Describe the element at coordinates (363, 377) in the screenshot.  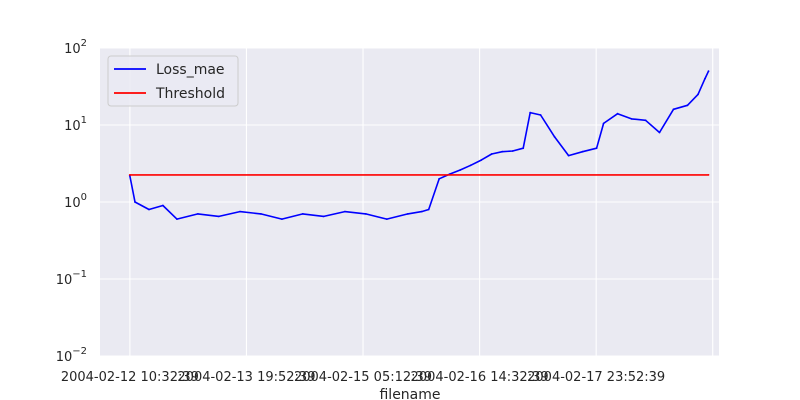
I see `x-tick-label: 2004-02-15 05:12:39` at that location.